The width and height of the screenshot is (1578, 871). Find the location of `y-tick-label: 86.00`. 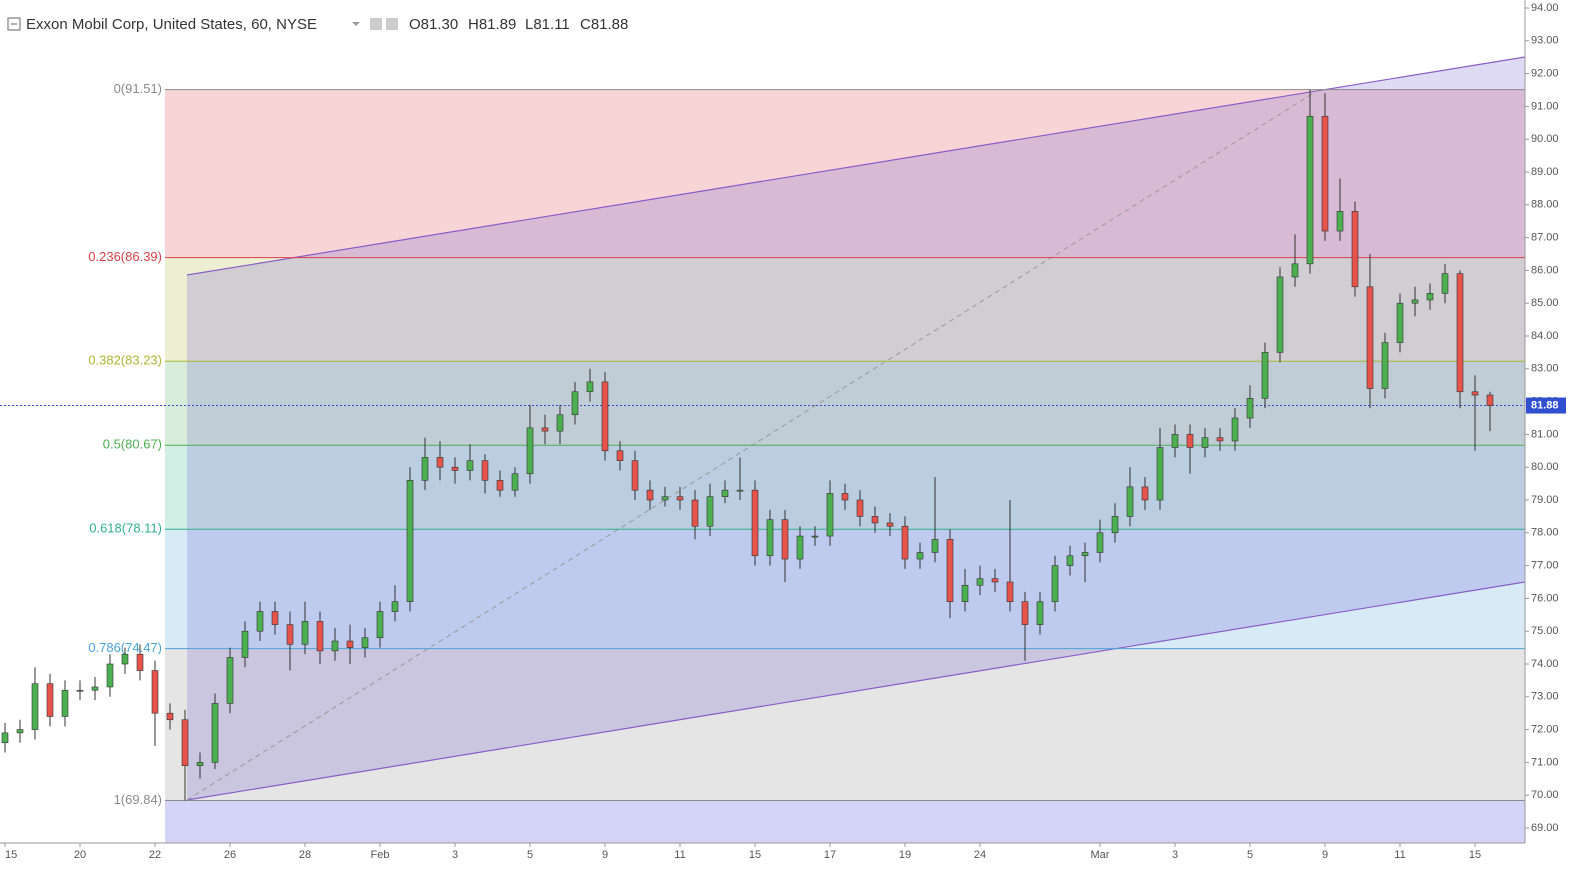

y-tick-label: 86.00 is located at coordinates (1545, 270).